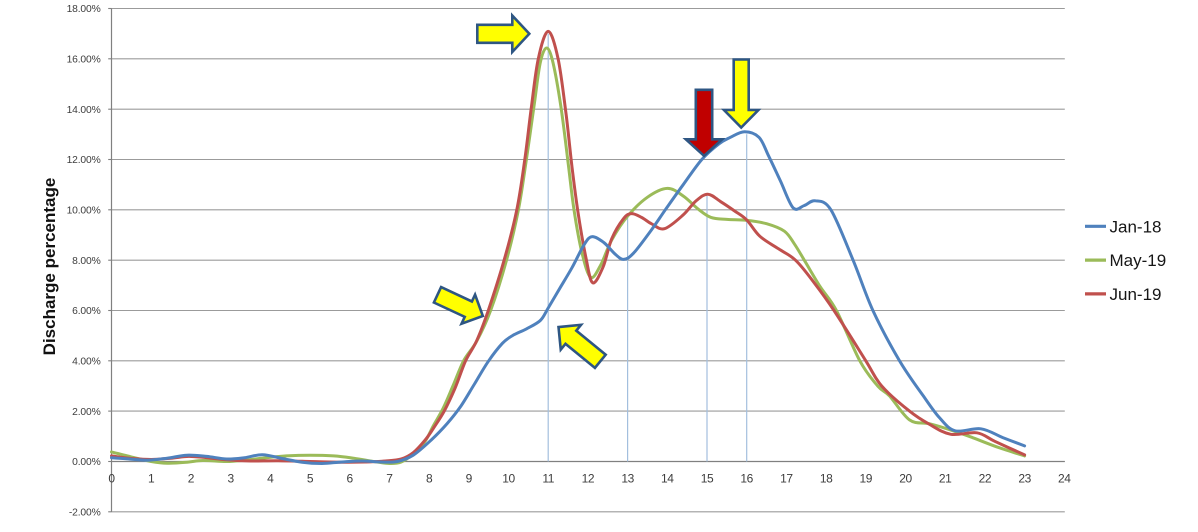 The image size is (1198, 532). I want to click on svg-text: 18.00%, so click(84, 9).